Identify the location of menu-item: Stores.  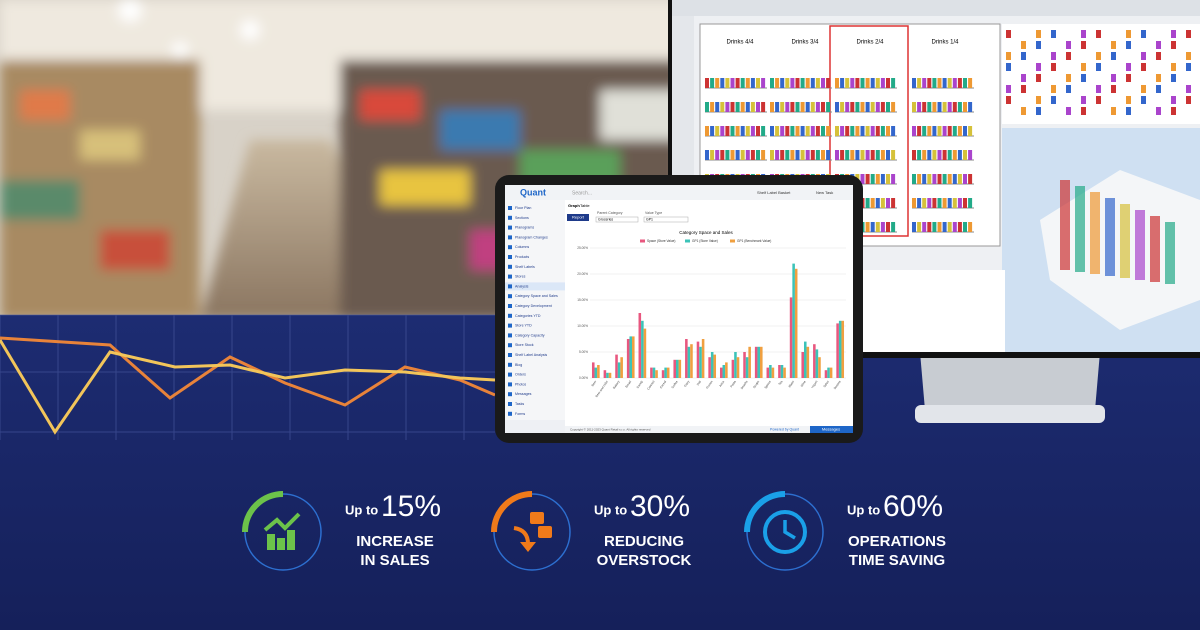
(520, 277).